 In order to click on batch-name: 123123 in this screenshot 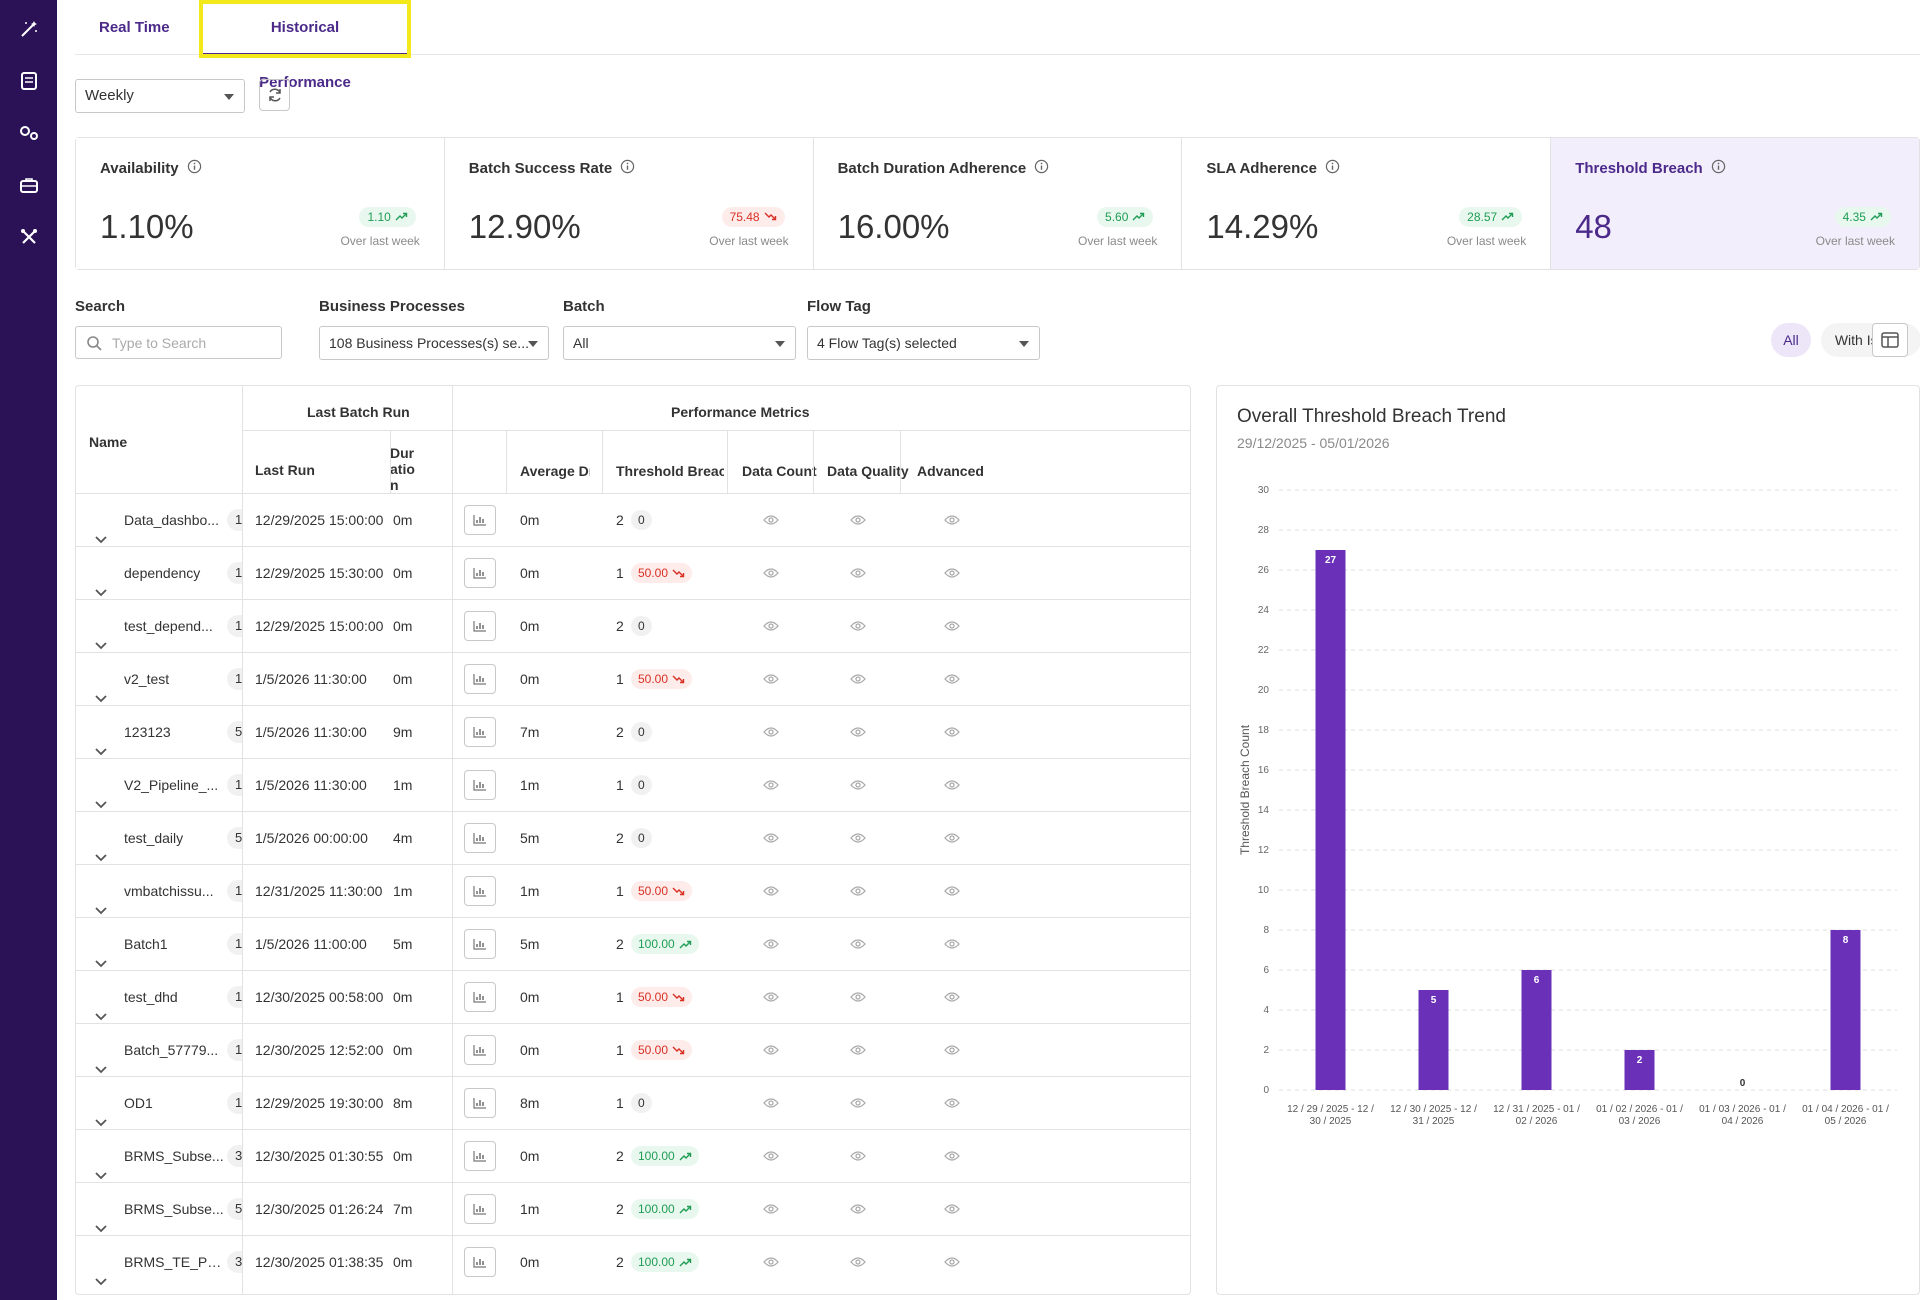, I will do `click(147, 732)`.